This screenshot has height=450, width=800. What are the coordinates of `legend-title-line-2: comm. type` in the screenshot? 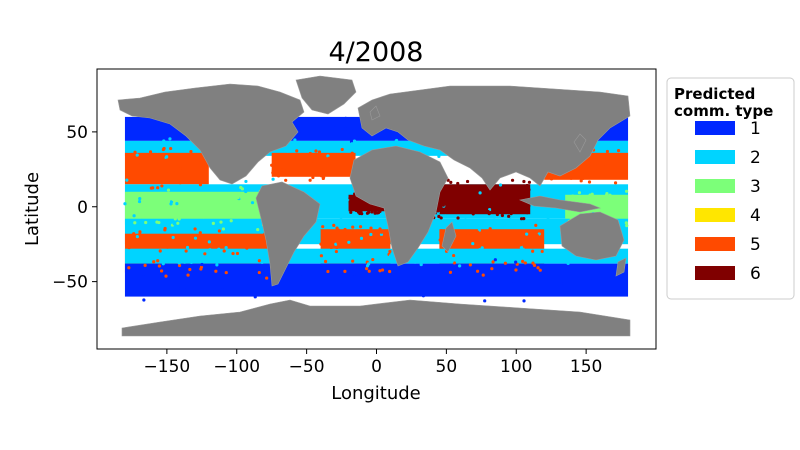 It's located at (723, 111).